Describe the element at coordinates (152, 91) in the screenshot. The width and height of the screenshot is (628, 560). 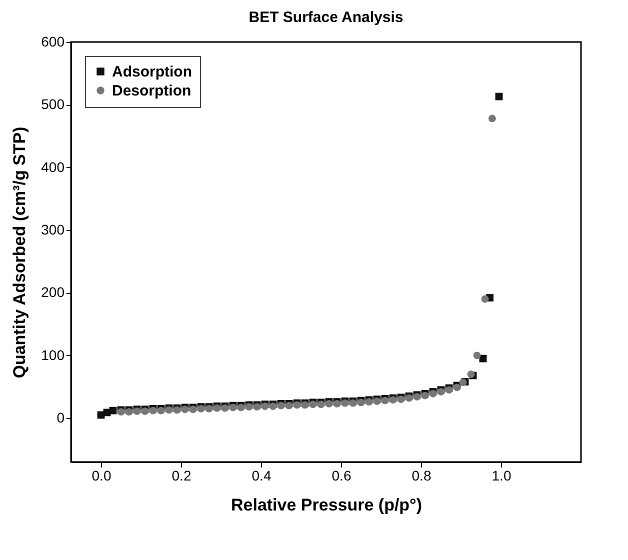
I see `legend-label: Desorption` at that location.